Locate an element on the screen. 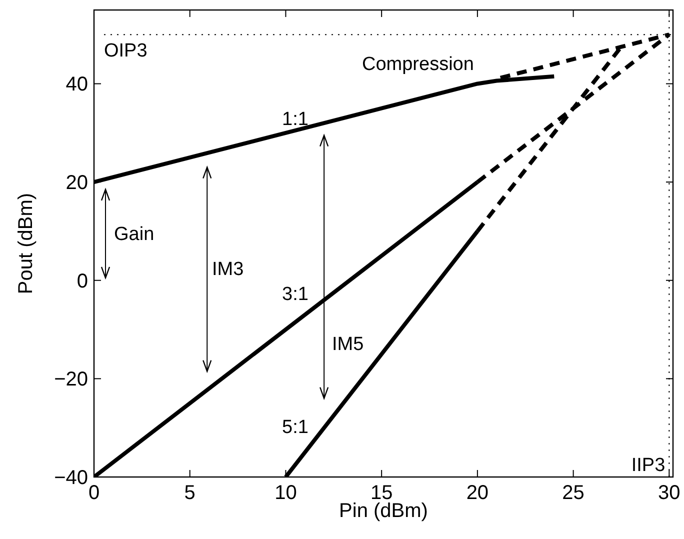  y-tick-label: −40 is located at coordinates (71, 478).